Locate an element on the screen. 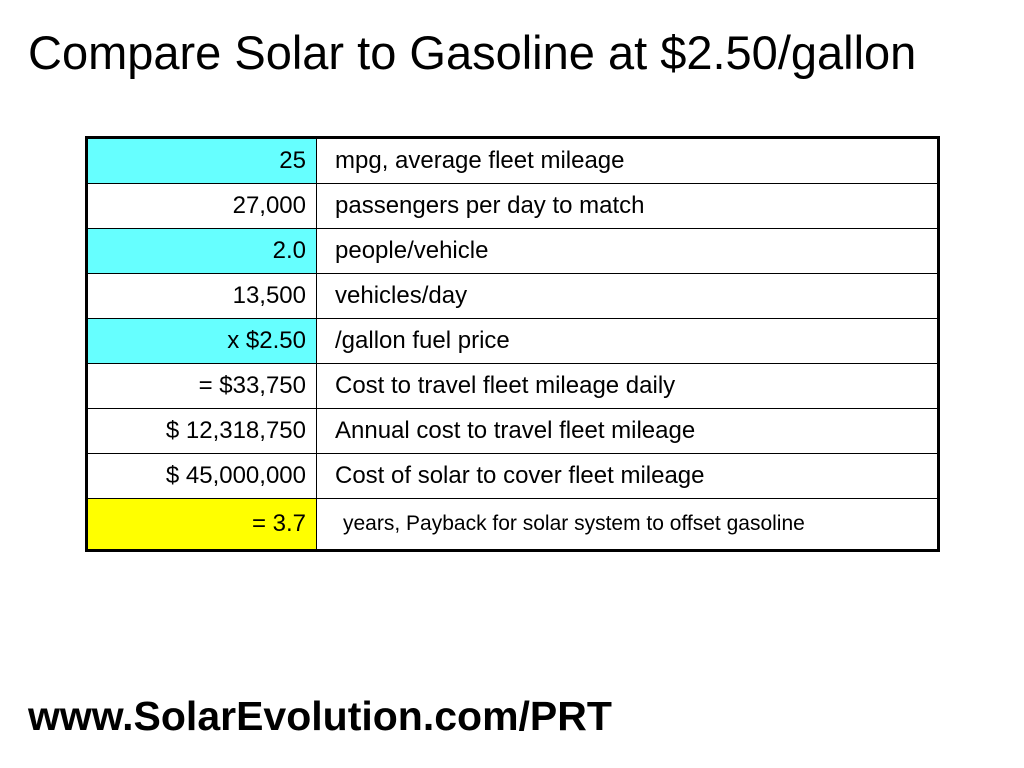 The width and height of the screenshot is (1024, 768). row-description: vehicles/day is located at coordinates (627, 296).